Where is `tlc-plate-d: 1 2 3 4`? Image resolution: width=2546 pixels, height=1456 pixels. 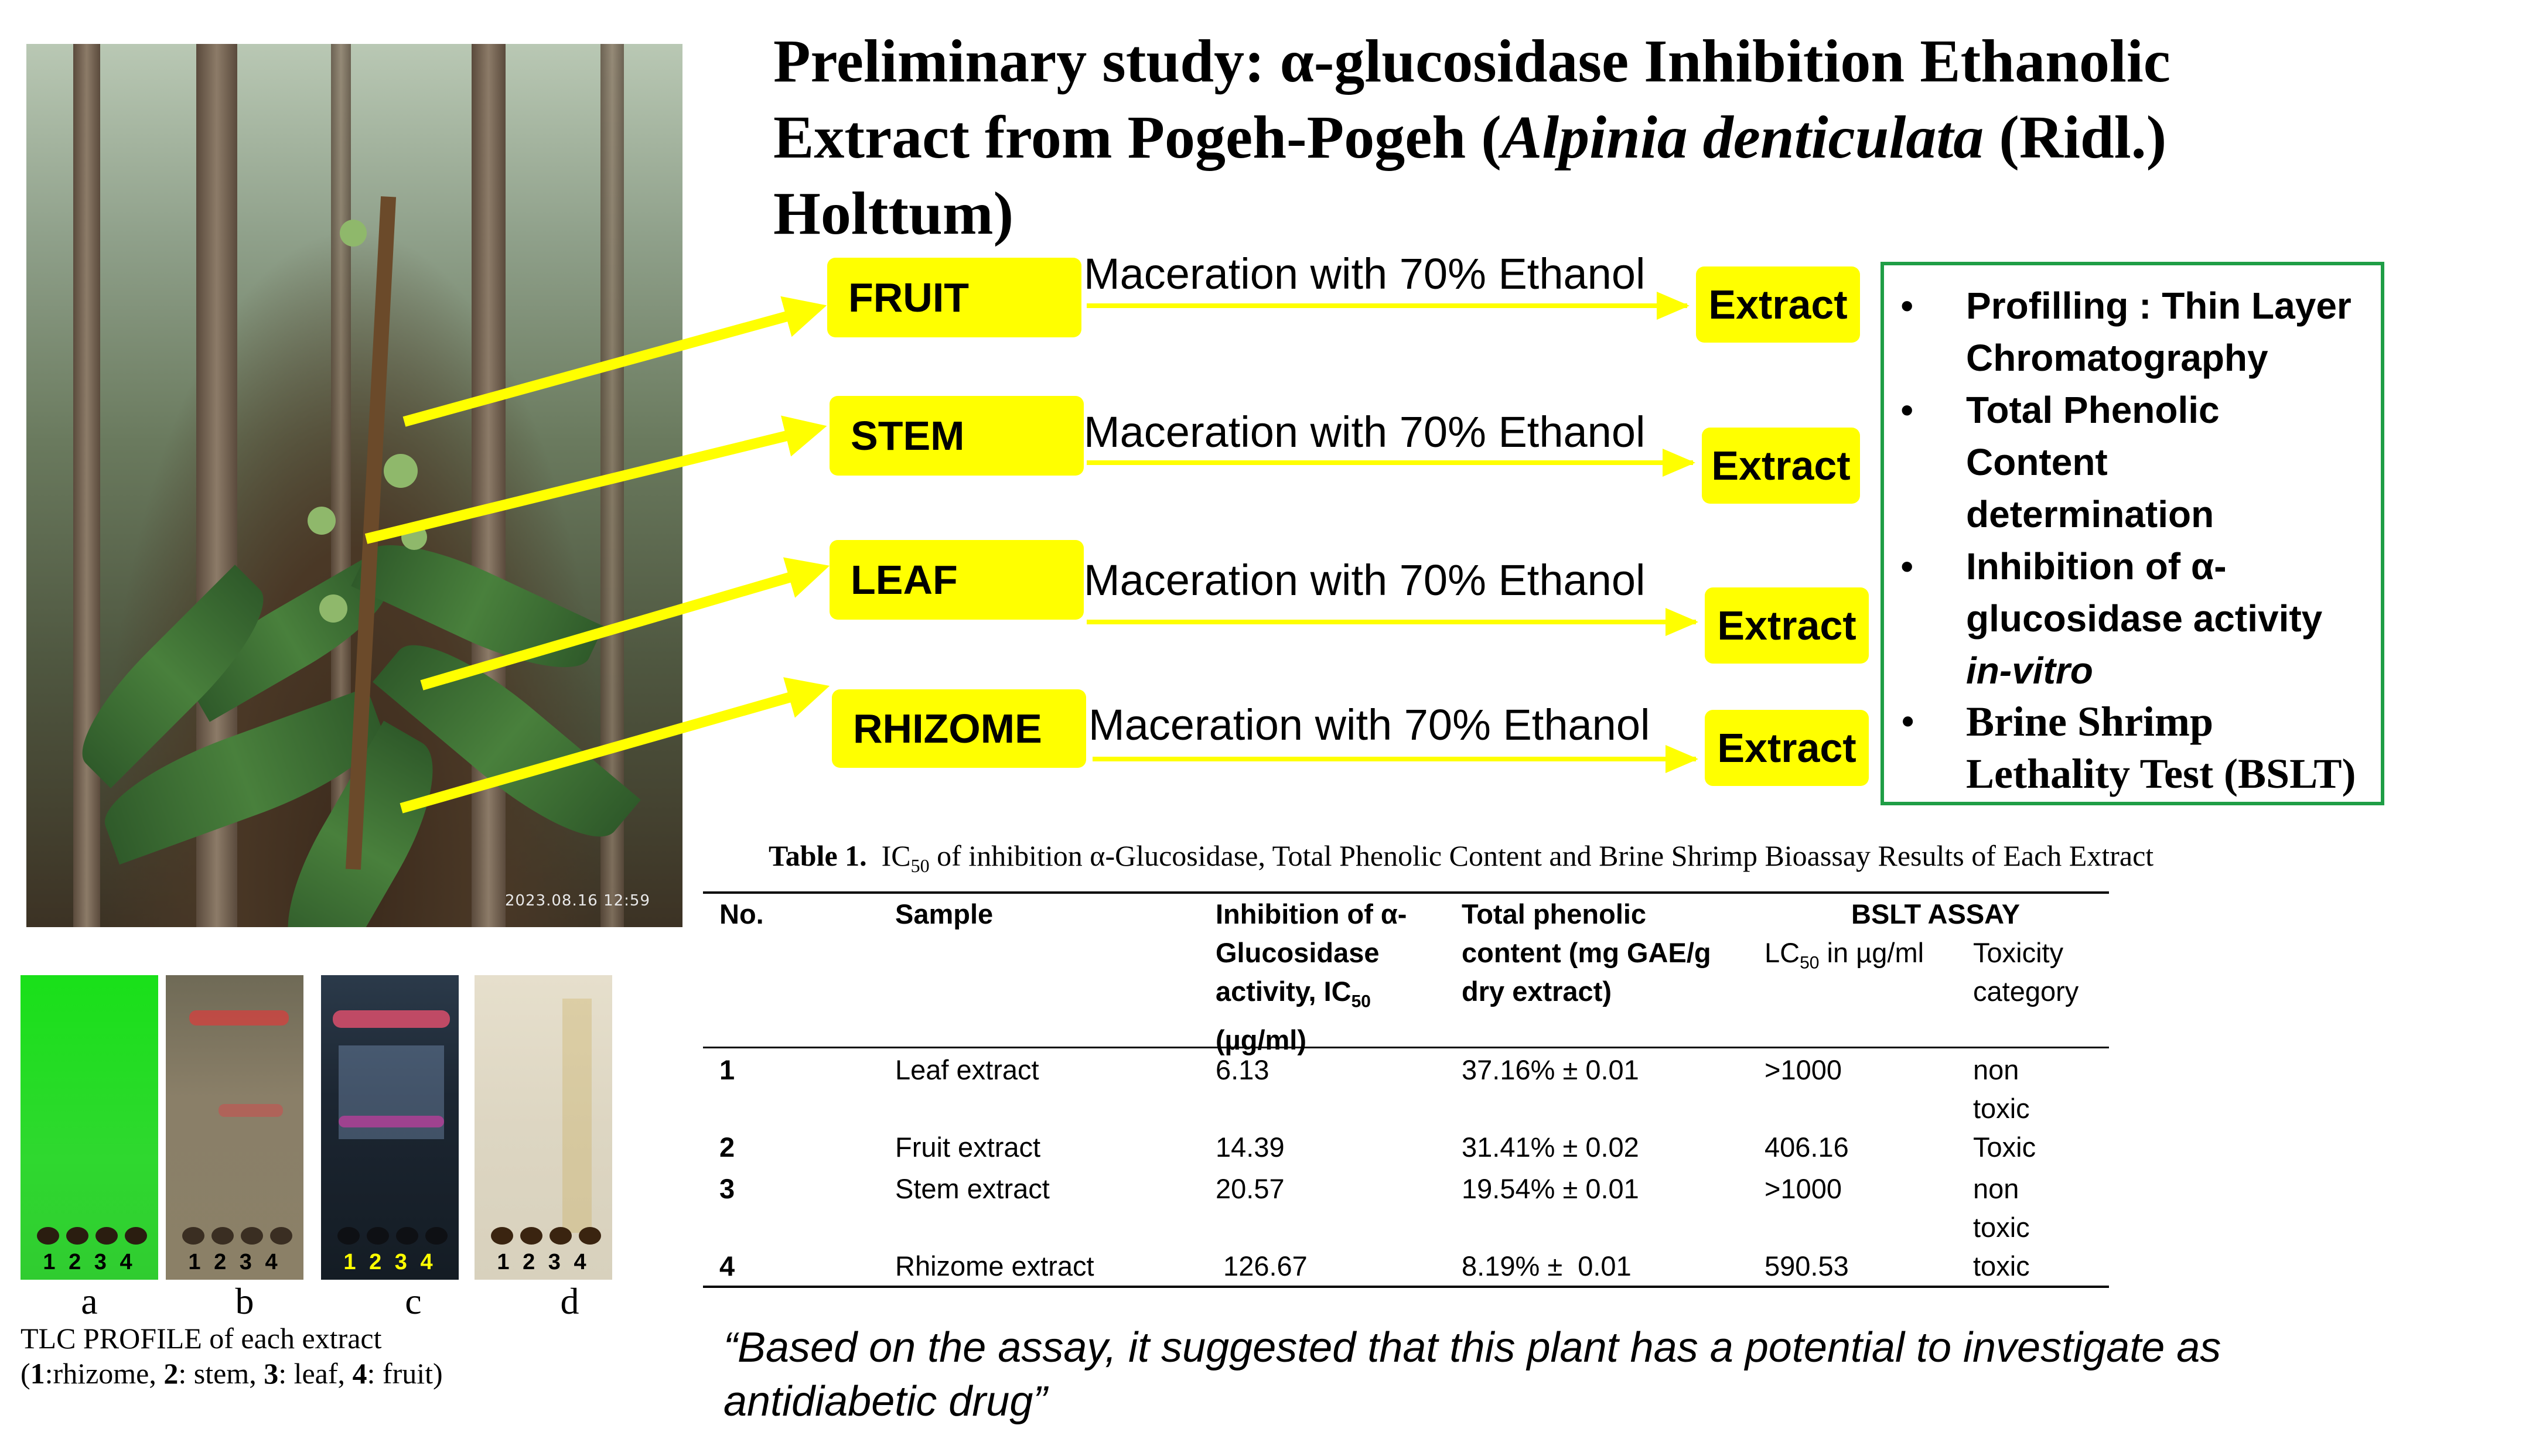 tlc-plate-d: 1 2 3 4 is located at coordinates (543, 1127).